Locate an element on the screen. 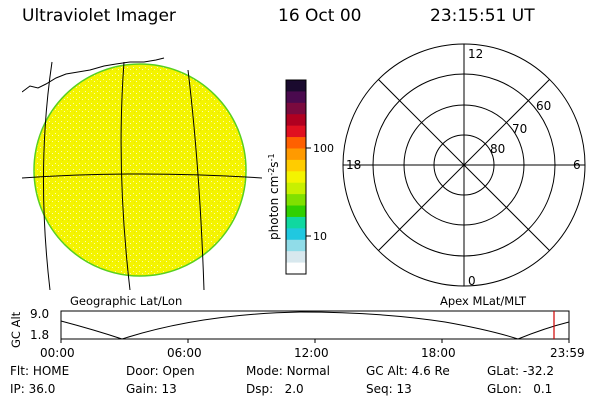 This screenshot has width=600, height=400. colorbar-tick-label-low: 10 is located at coordinates (320, 236).